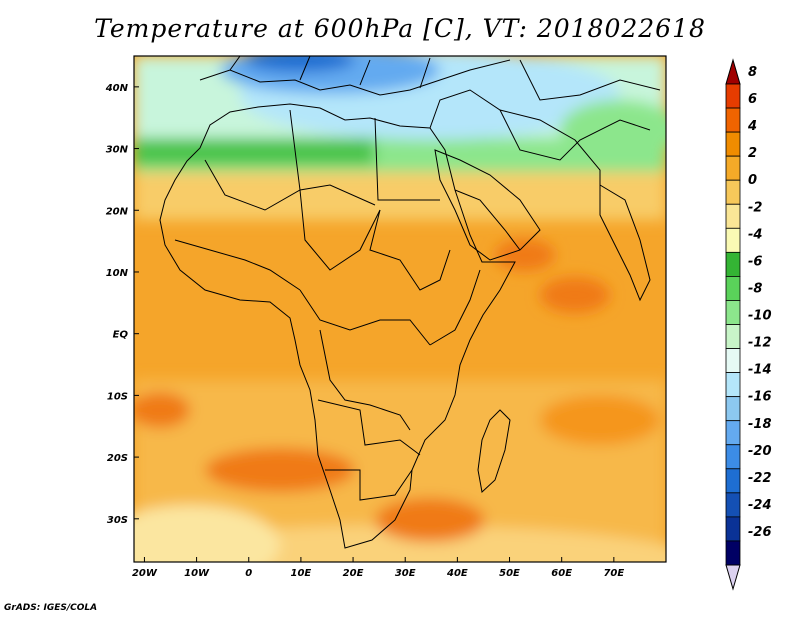 This screenshot has width=800, height=618. Describe the element at coordinates (590, 80) in the screenshot. I see `central-asia-borders` at that location.